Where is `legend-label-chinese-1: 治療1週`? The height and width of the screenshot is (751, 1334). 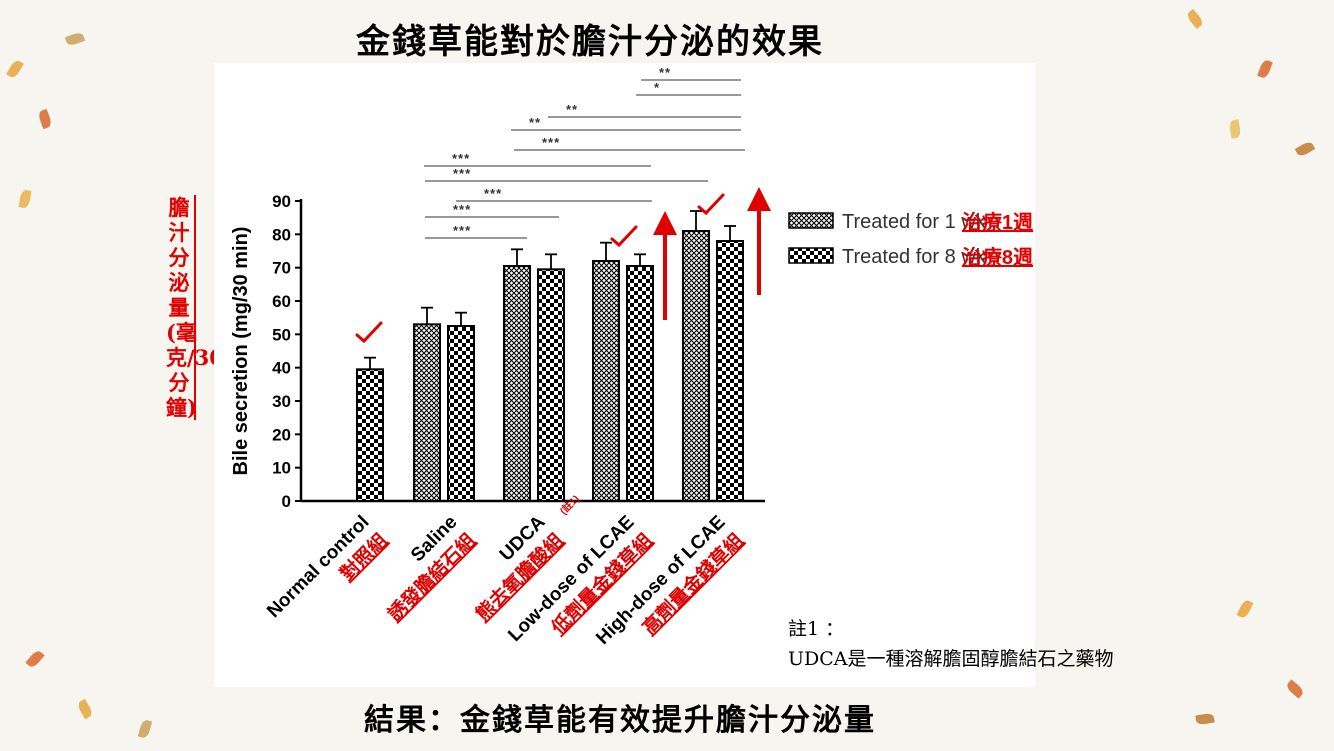 legend-label-chinese-1: 治療1週 is located at coordinates (997, 222).